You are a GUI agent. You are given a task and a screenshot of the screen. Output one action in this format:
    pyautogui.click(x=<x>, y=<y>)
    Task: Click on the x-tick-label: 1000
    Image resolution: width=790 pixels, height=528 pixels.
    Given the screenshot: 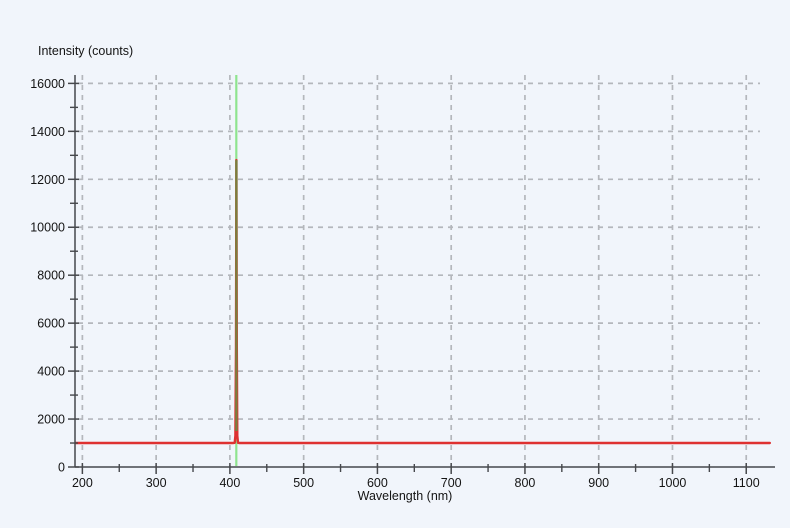 What is the action you would take?
    pyautogui.click(x=673, y=483)
    